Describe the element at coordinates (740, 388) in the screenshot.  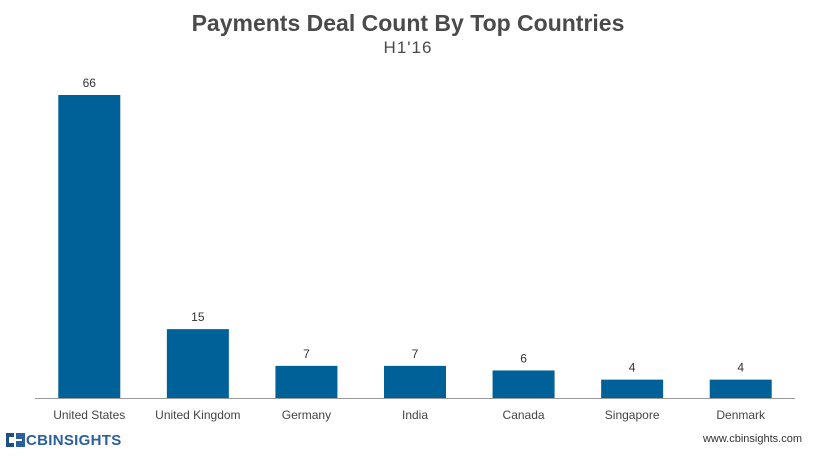
I see `bar-denmark` at that location.